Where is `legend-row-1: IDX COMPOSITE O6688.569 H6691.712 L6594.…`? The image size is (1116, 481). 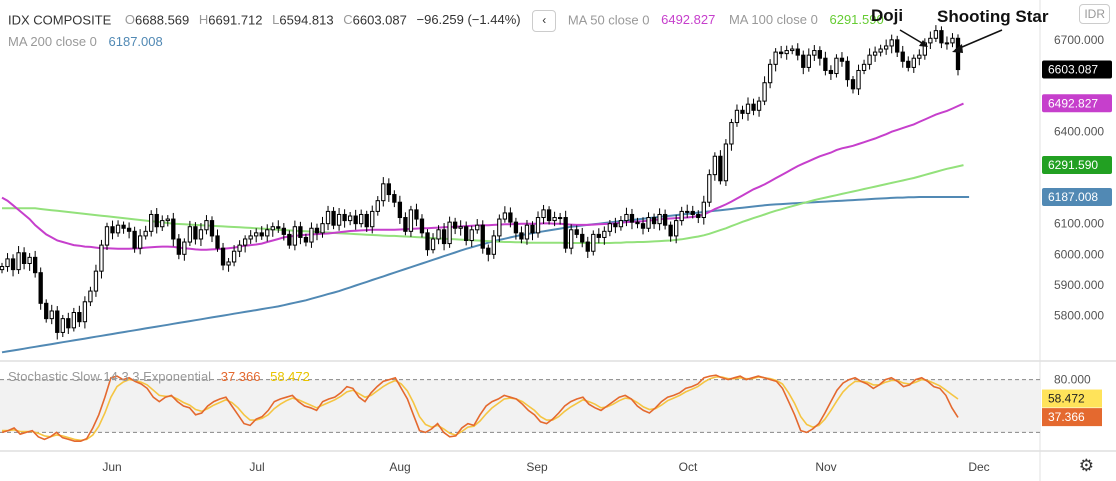 legend-row-1: IDX COMPOSITE O6688.569 H6691.712 L6594.… is located at coordinates (446, 21).